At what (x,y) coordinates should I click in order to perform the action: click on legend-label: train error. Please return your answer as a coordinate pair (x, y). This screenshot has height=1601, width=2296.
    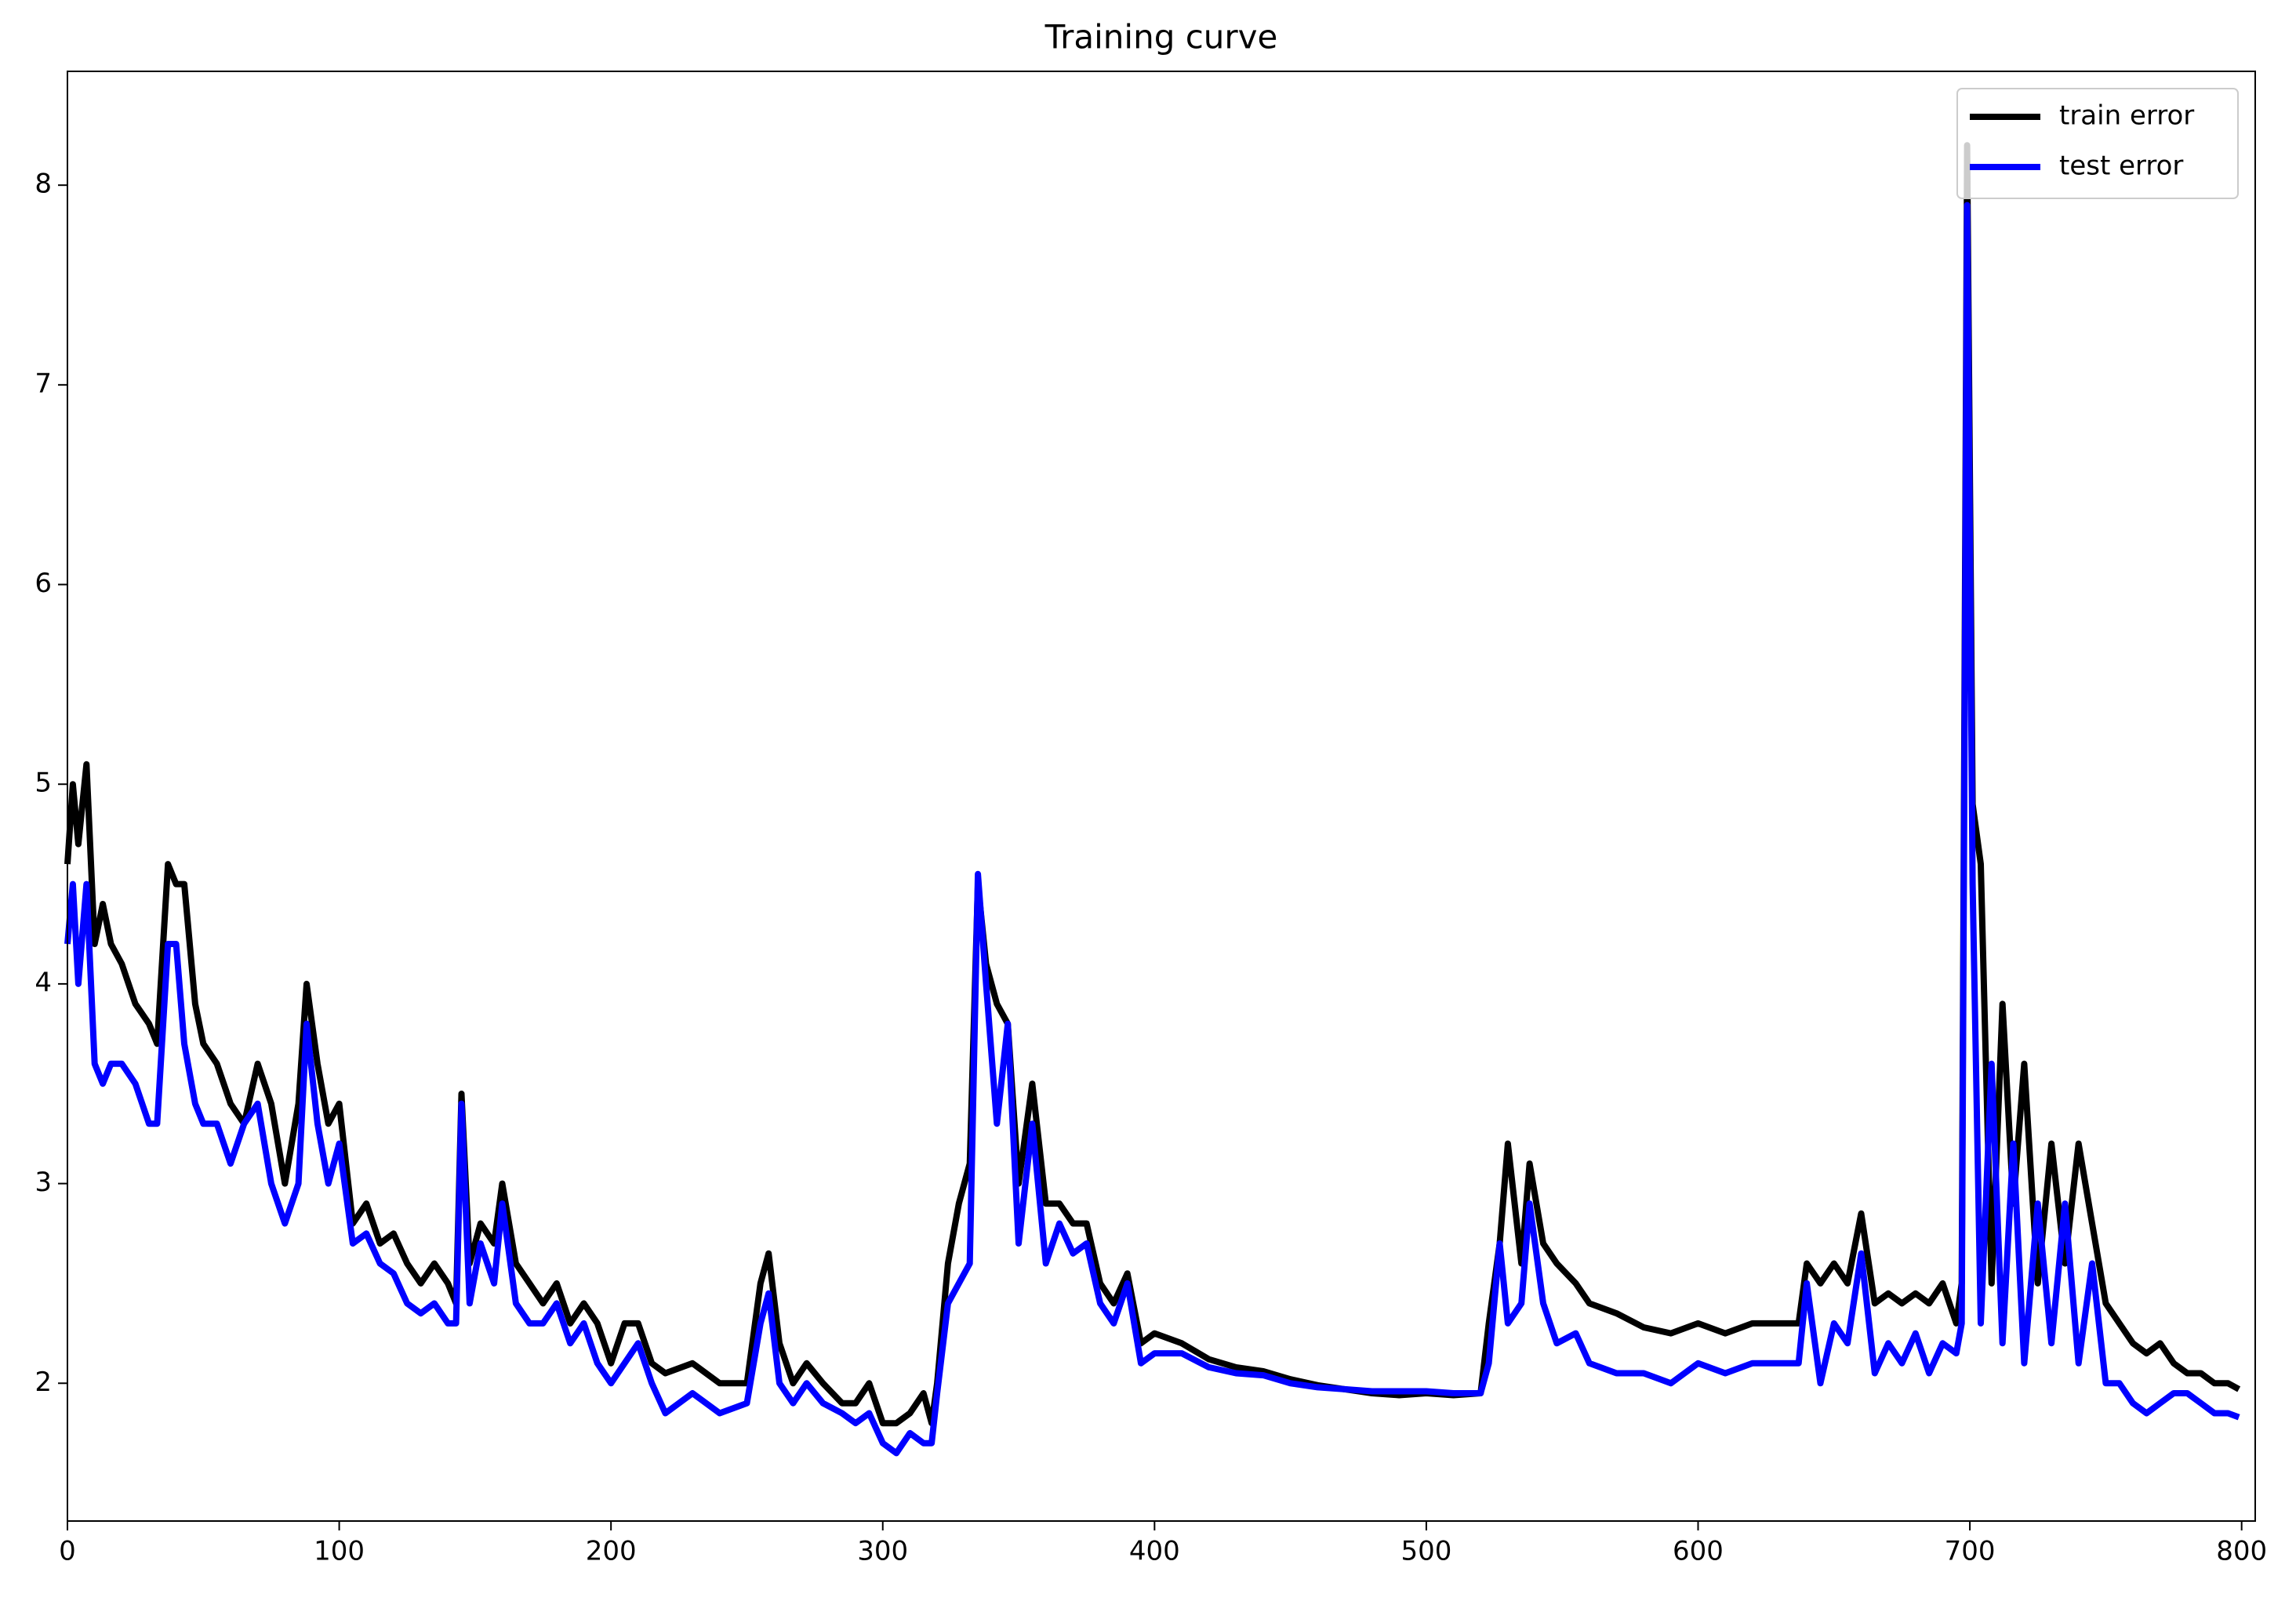
    Looking at the image, I should click on (2126, 116).